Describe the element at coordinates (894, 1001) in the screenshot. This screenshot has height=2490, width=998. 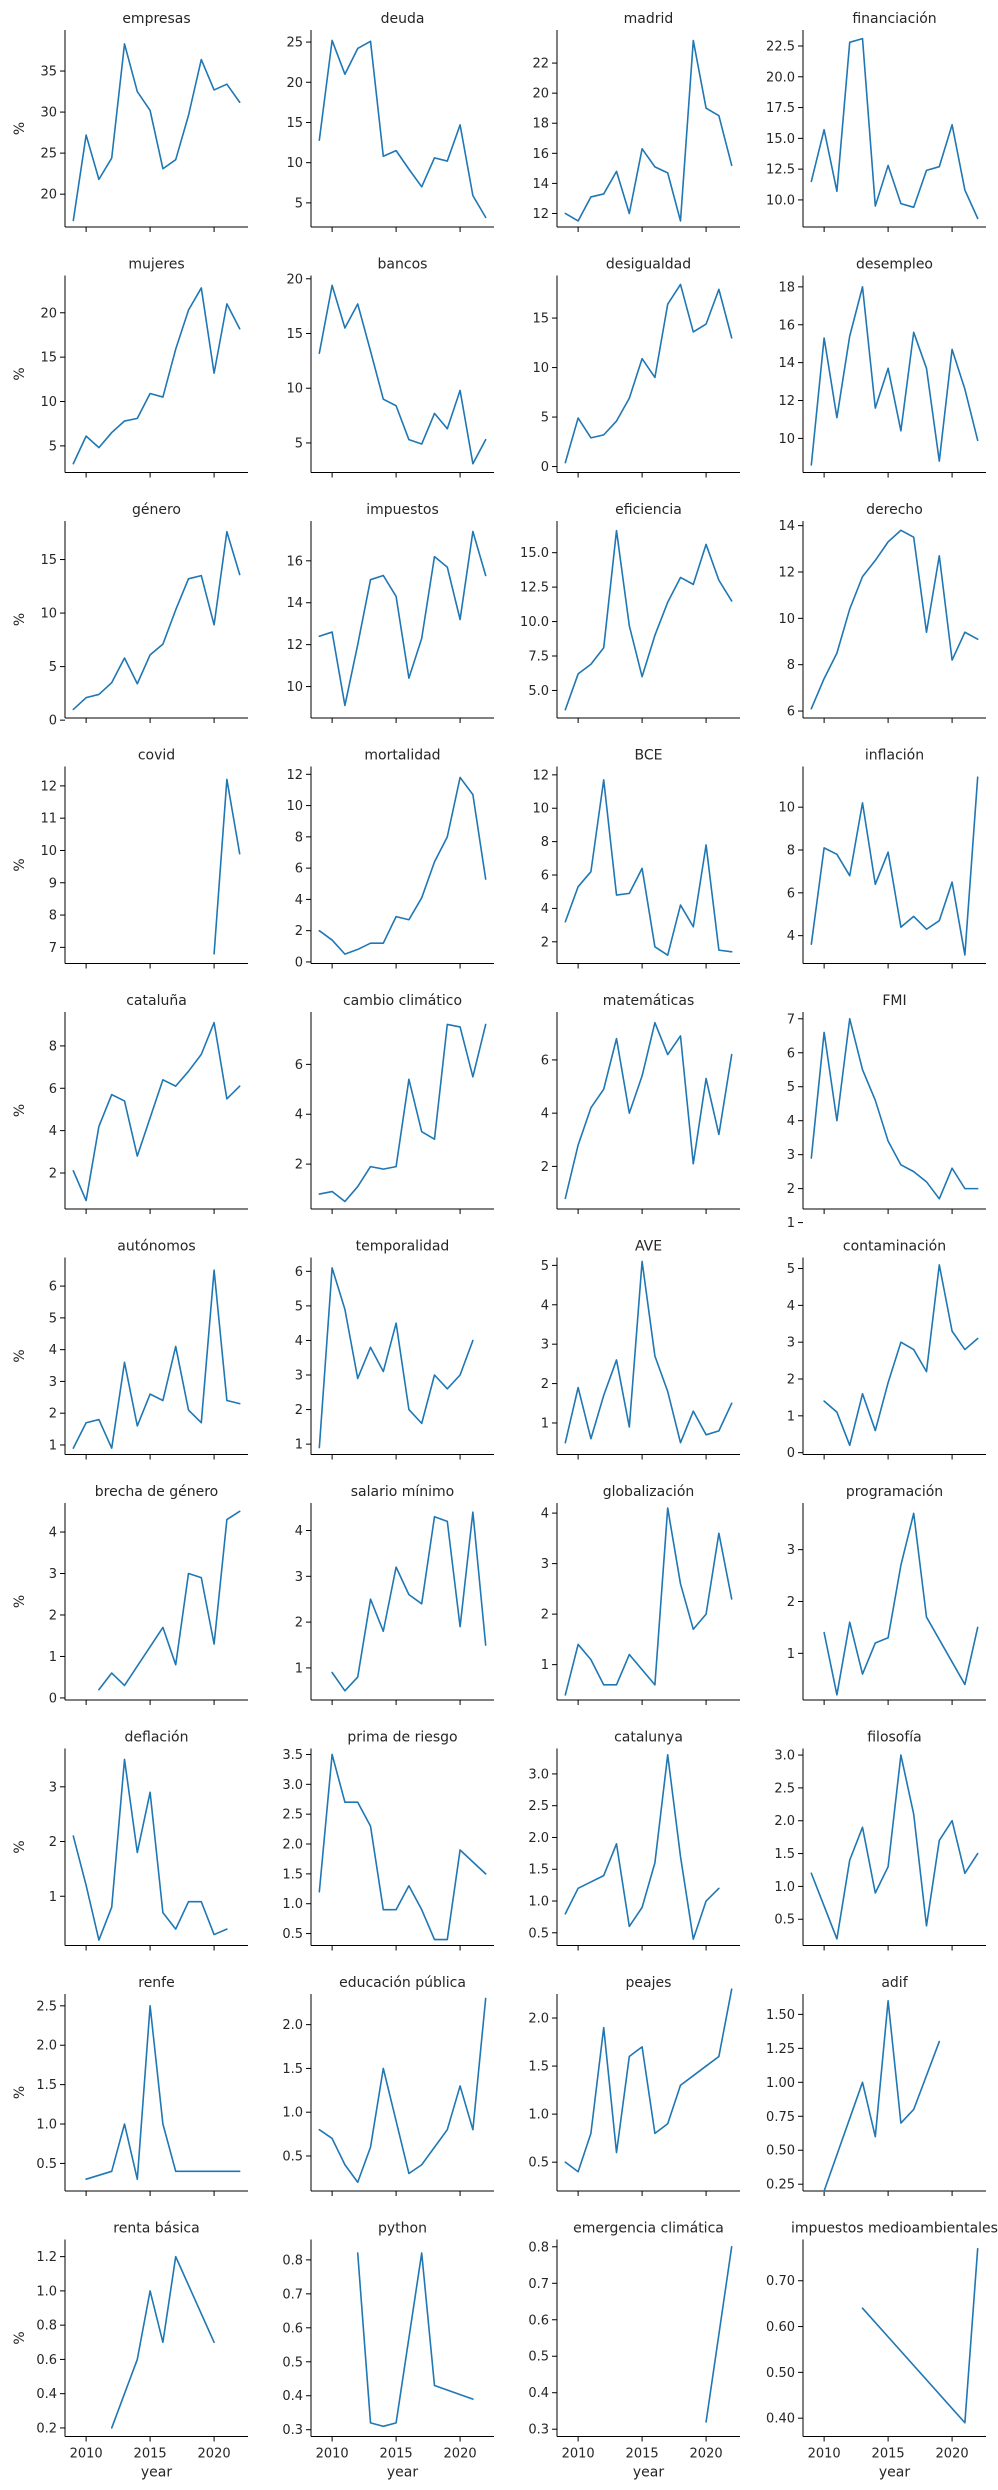
I see `panel-title: FMI` at that location.